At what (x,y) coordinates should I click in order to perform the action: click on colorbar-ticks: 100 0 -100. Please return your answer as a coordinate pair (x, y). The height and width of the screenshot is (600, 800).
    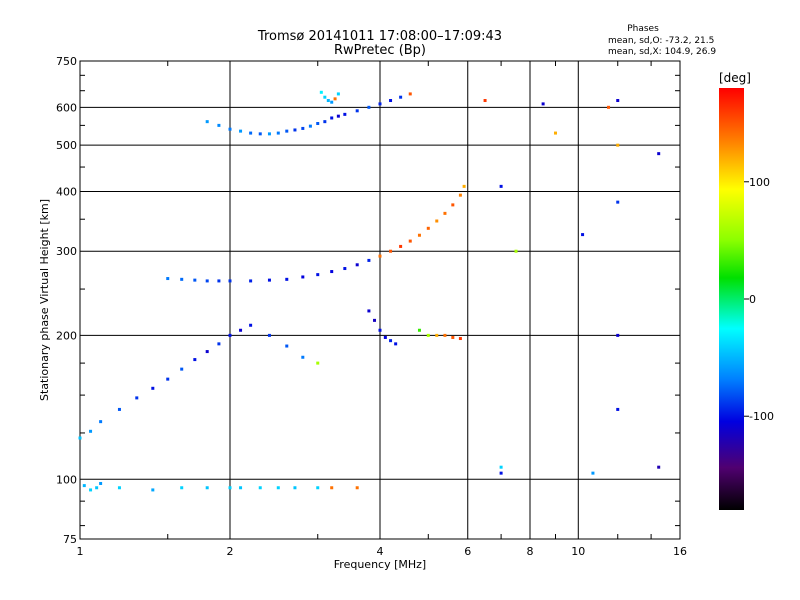
    Looking at the image, I should click on (759, 299).